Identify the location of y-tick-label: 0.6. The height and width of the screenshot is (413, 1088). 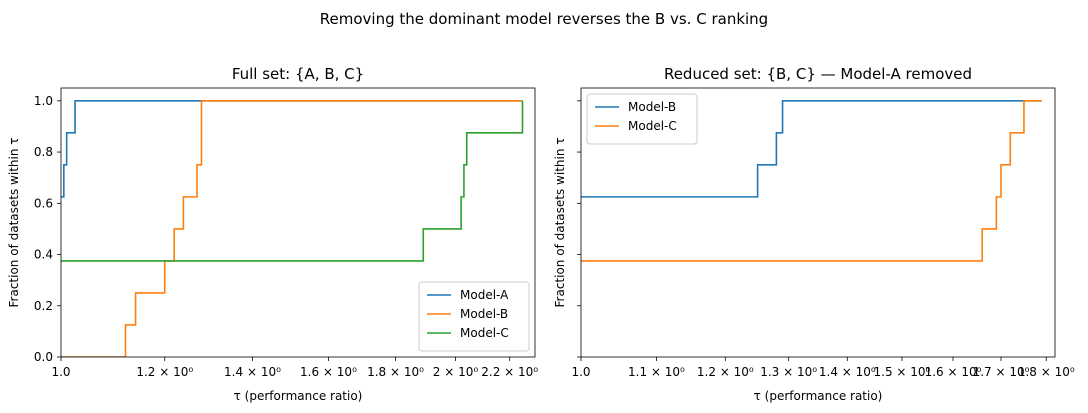
(43, 203).